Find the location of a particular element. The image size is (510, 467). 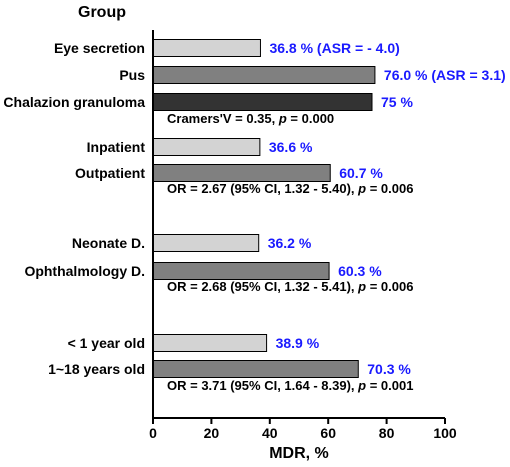

x-tick-label: 20 is located at coordinates (212, 433).